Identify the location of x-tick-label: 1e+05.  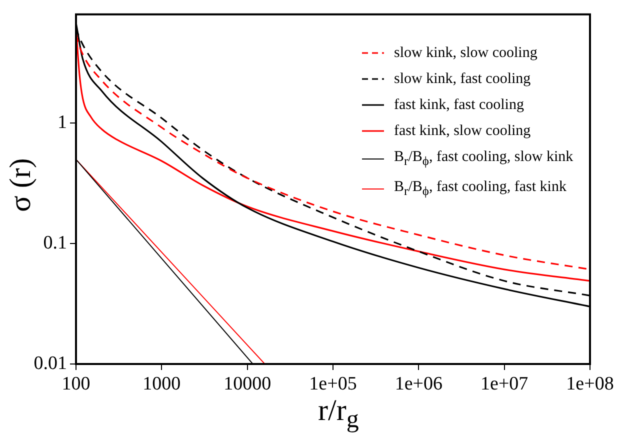
(333, 383).